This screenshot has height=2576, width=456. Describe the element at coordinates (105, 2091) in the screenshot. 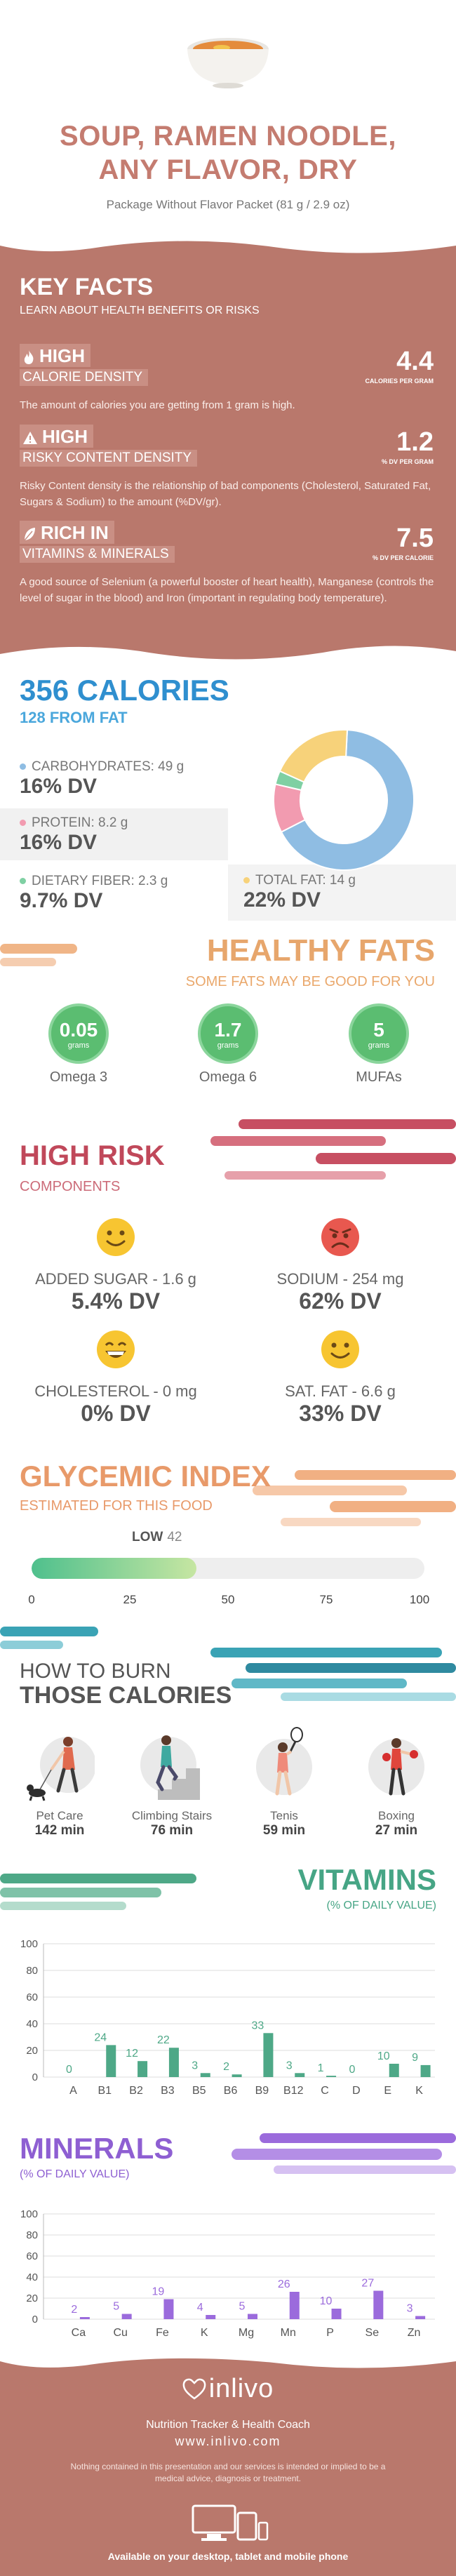

I see `x-tick-label: B1` at that location.